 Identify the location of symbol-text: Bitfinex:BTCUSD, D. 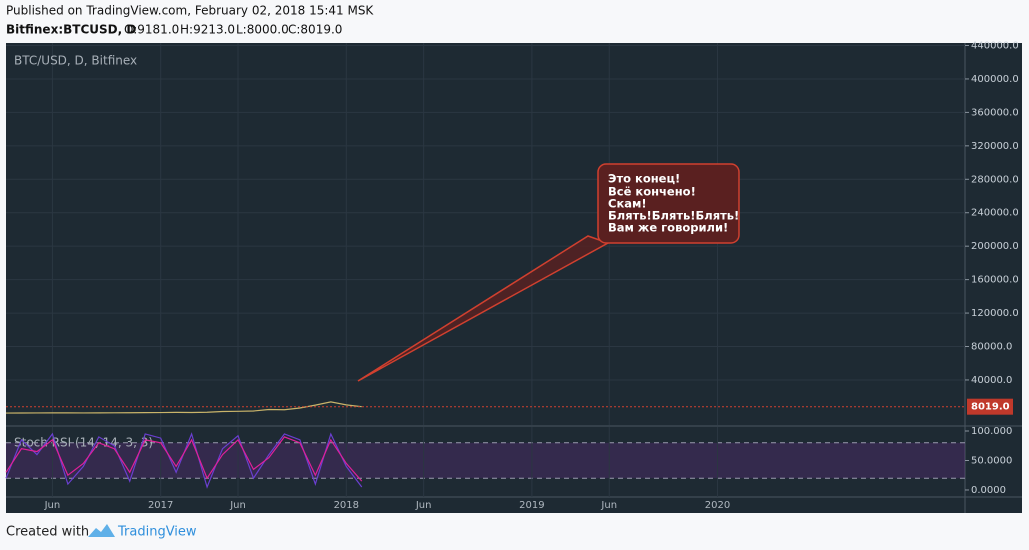
(71, 30).